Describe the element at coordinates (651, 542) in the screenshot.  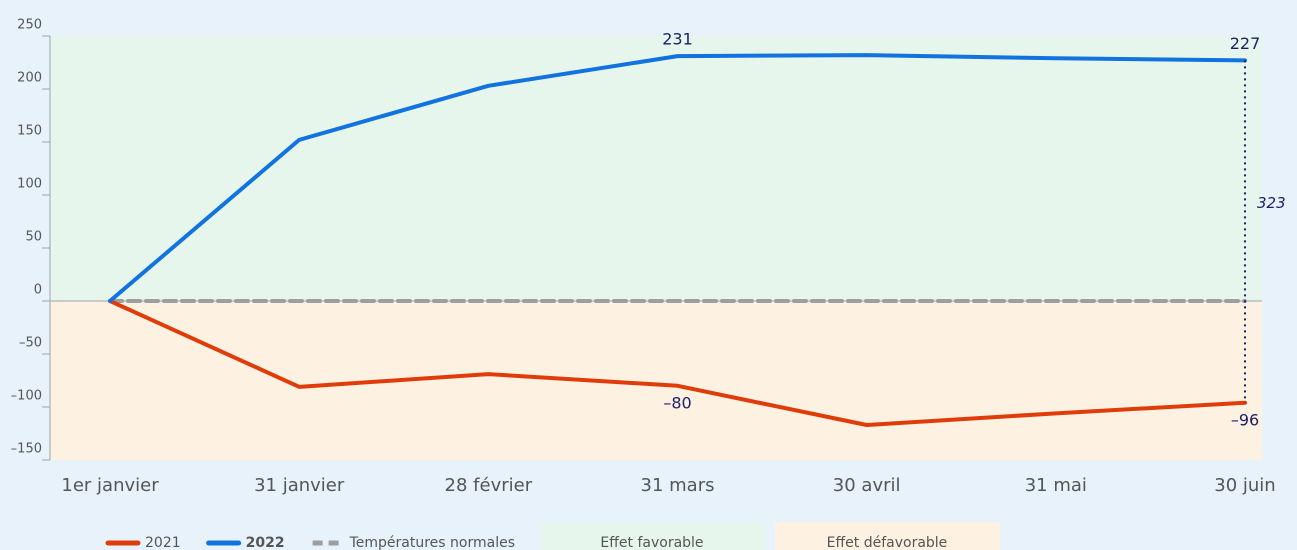
I see `legend-region-label: Effet favorable` at that location.